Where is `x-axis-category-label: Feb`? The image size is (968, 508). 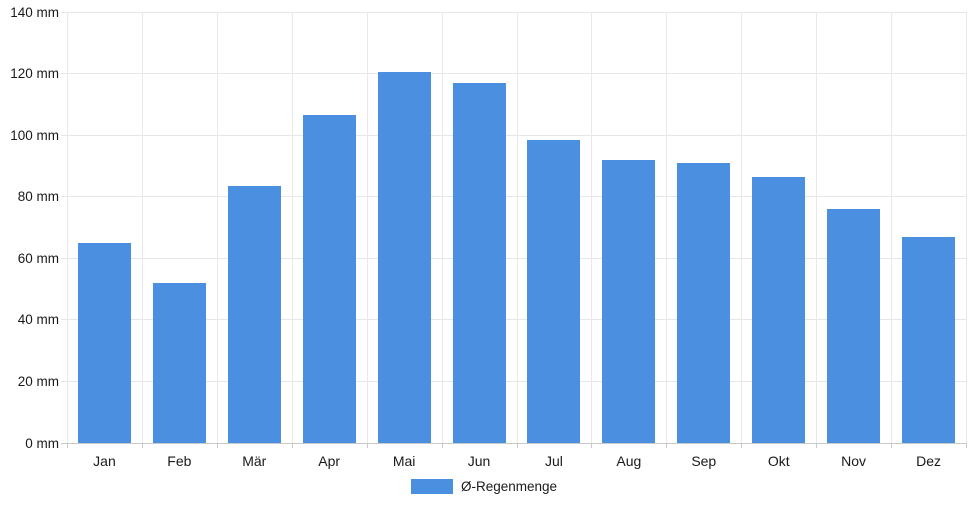 x-axis-category-label: Feb is located at coordinates (179, 461).